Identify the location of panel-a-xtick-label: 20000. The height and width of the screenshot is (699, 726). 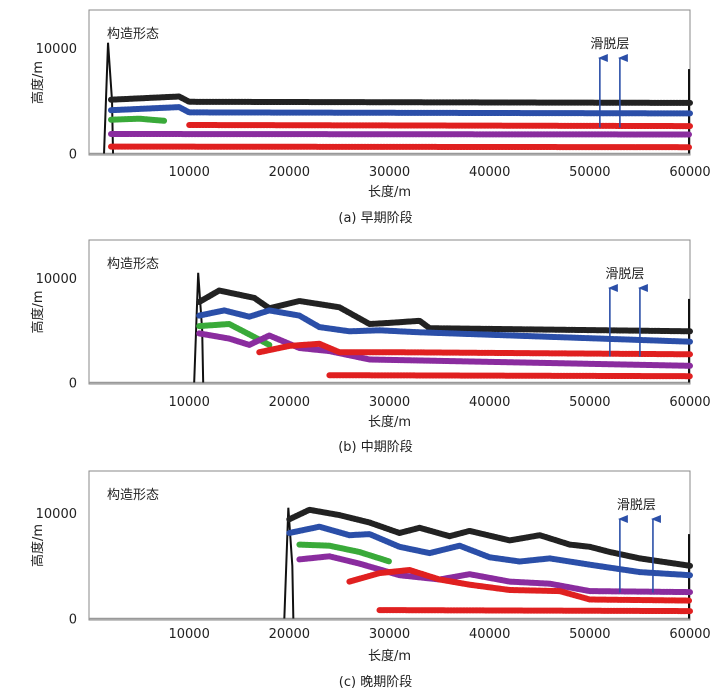
(289, 172).